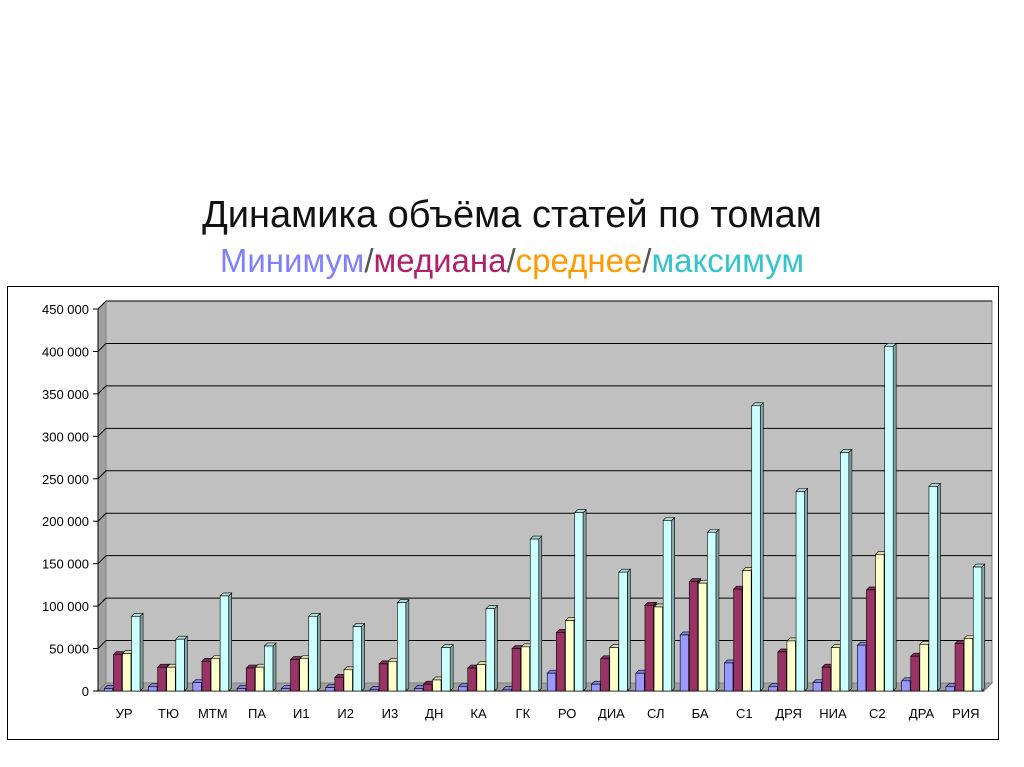 The image size is (1024, 767). Describe the element at coordinates (65, 521) in the screenshot. I see `y-tick-label: 200 000` at that location.